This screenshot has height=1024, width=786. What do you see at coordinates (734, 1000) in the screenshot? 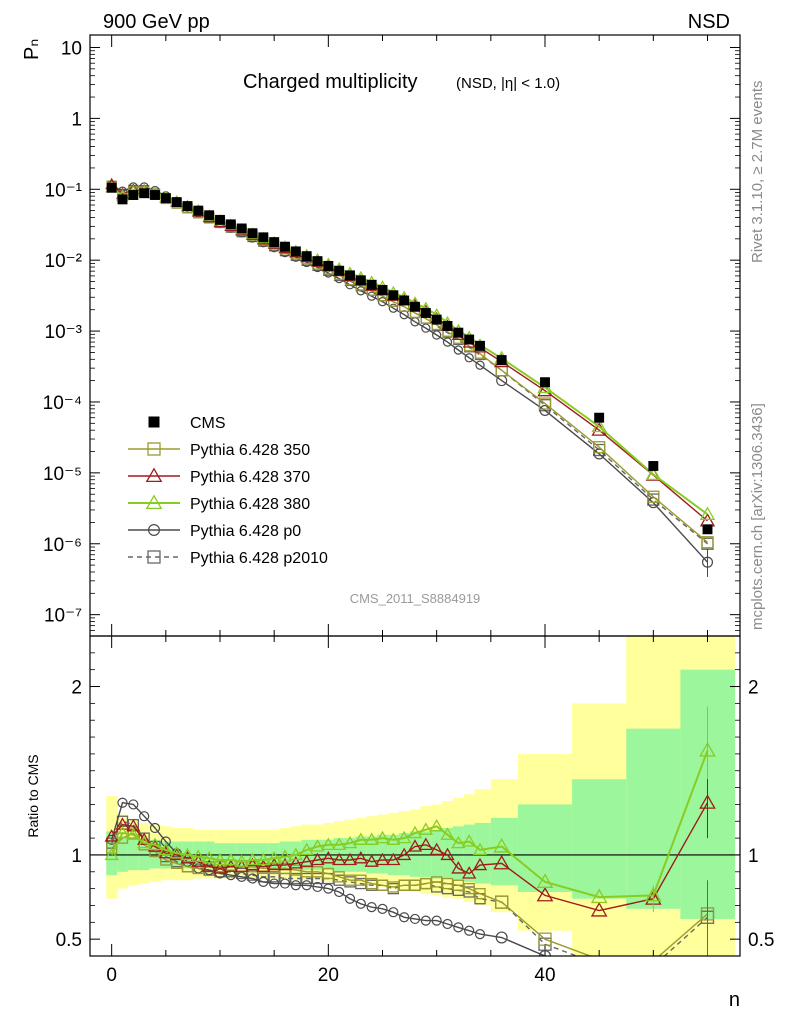
I see `x-axis-label: n` at bounding box center [734, 1000].